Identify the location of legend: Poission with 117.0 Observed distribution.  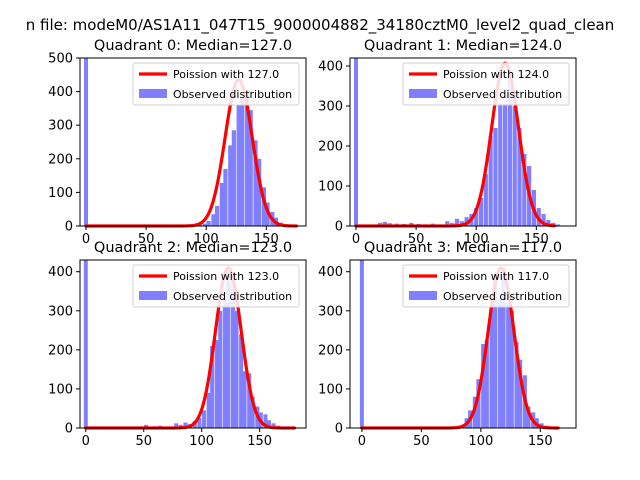
(486, 286).